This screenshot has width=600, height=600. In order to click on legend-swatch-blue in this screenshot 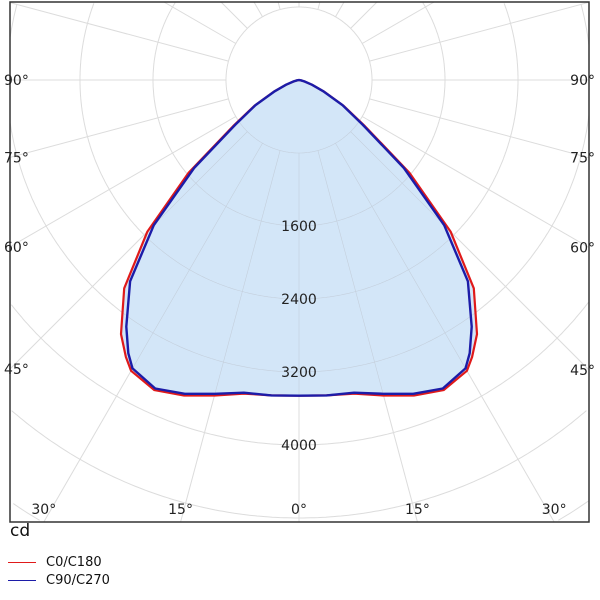, I will do `click(22, 580)`.